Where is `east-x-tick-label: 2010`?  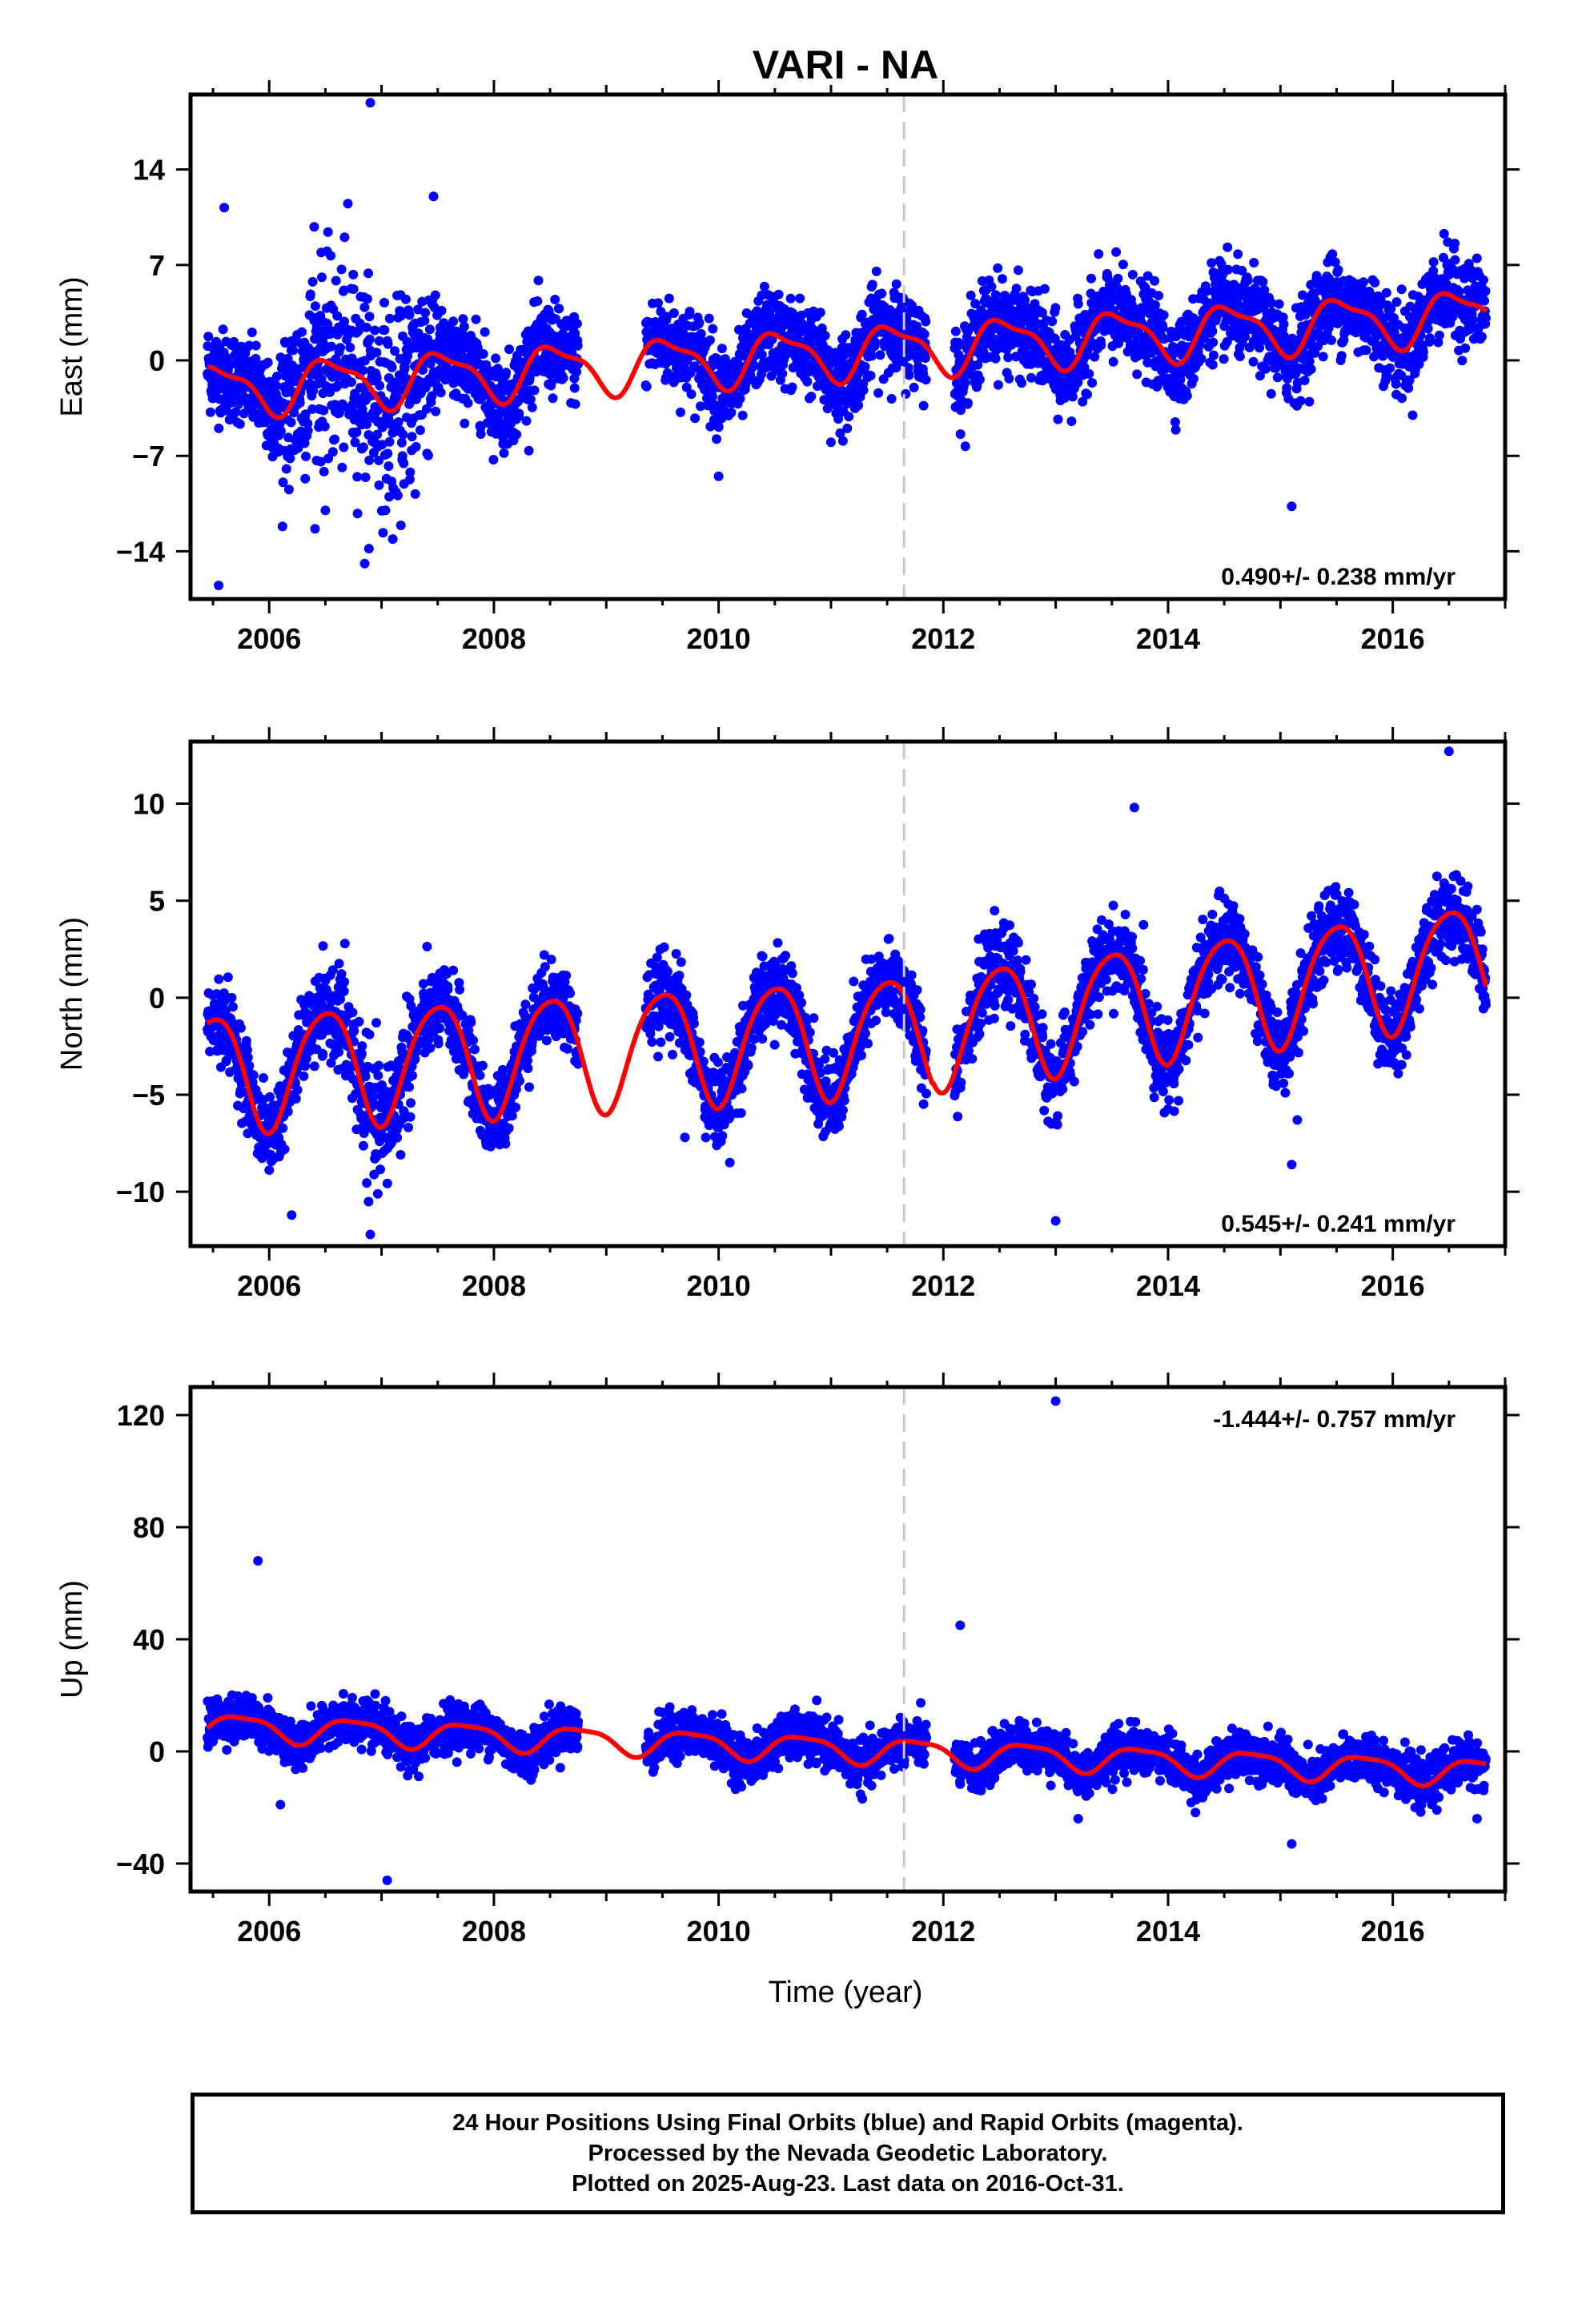 east-x-tick-label: 2010 is located at coordinates (719, 638).